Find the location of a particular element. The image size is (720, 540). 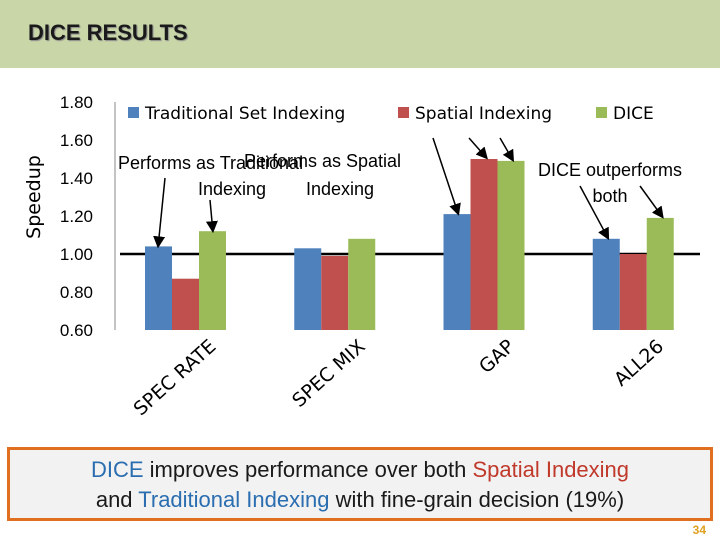

annotation-spatial-line1: Performs as Spatial is located at coordinates (322, 161).